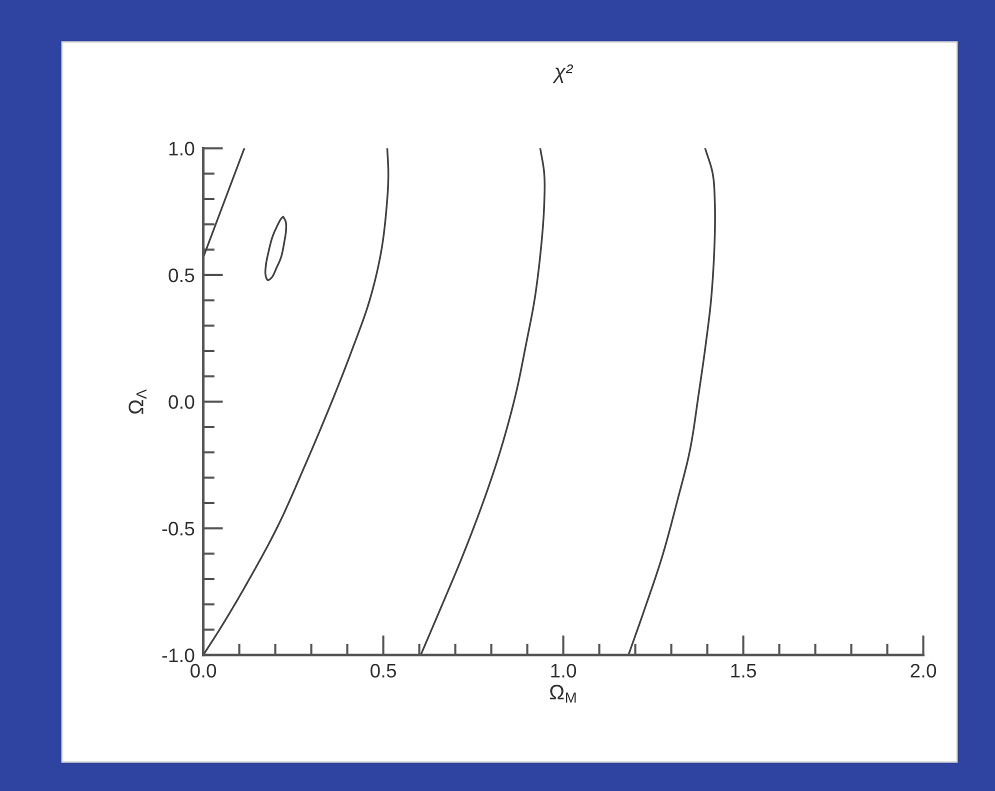  Describe the element at coordinates (203, 671) in the screenshot. I see `x-tick-label: 0.0` at that location.